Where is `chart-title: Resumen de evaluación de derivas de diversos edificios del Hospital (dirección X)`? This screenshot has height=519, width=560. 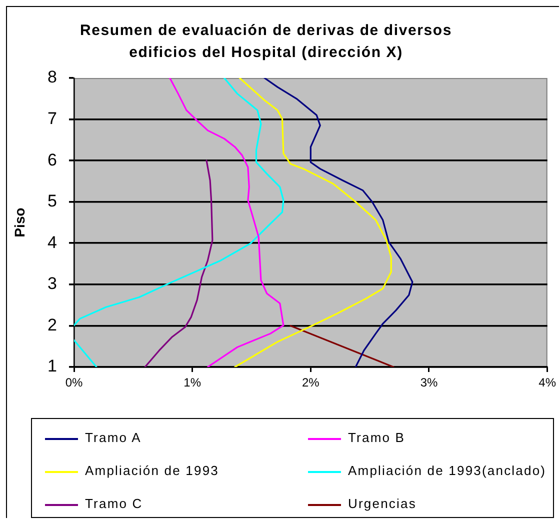 chart-title: Resumen de evaluación de derivas de diversos edificios del Hospital (dirección X) is located at coordinates (265, 42).